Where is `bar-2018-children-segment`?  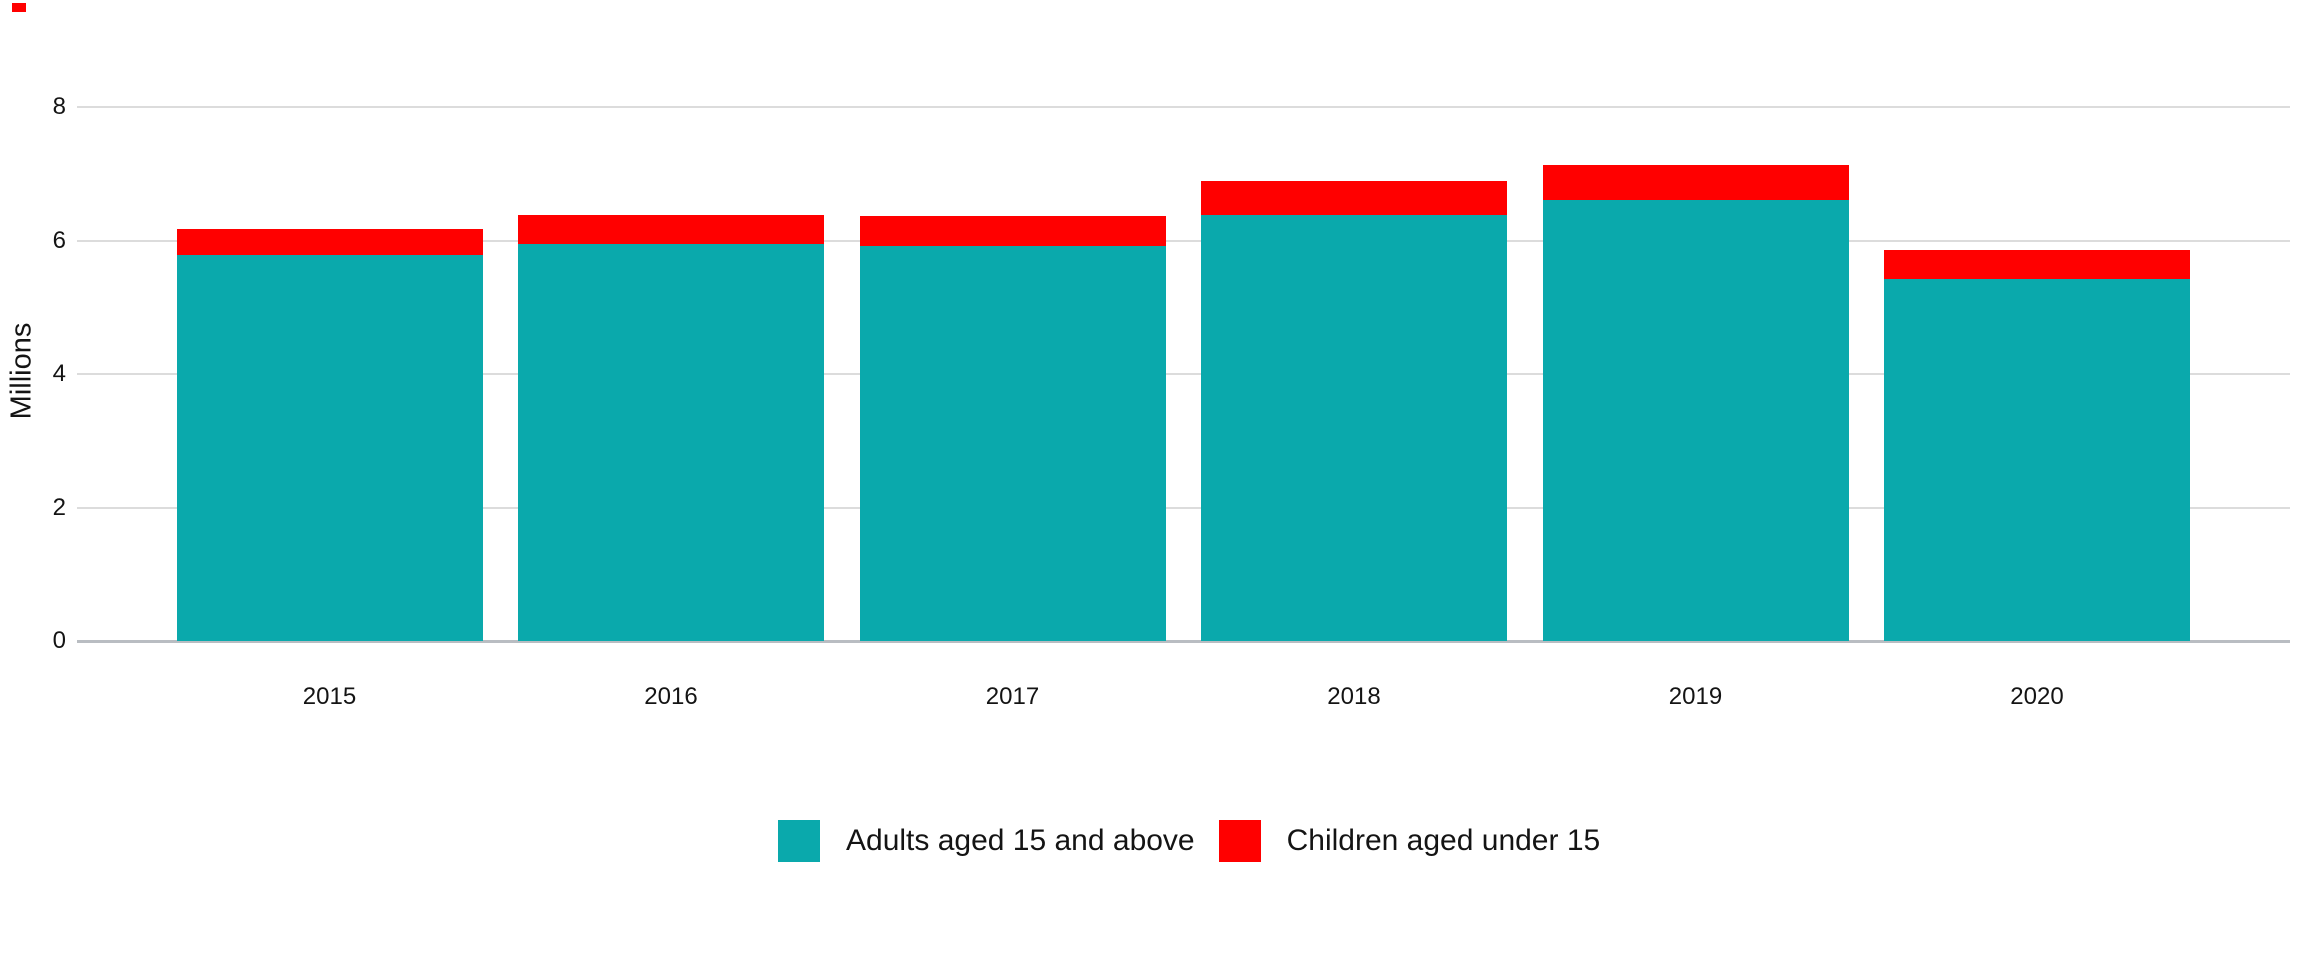
bar-2018-children-segment is located at coordinates (1354, 197).